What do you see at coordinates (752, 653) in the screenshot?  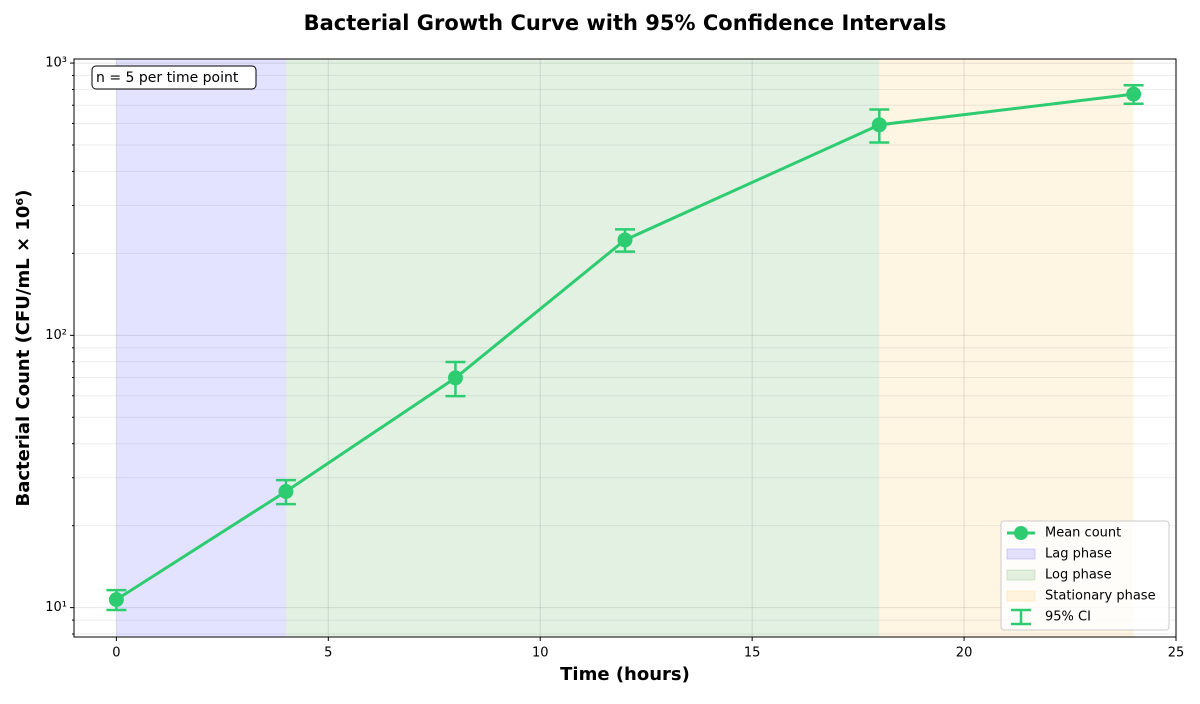 I see `x-tick-label: 15` at bounding box center [752, 653].